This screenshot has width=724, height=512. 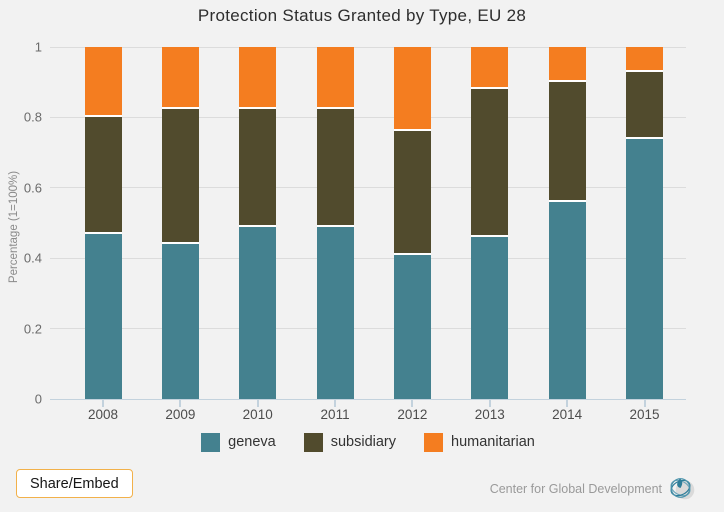 I want to click on bar-segment-humanitarian-2015, so click(x=644, y=59).